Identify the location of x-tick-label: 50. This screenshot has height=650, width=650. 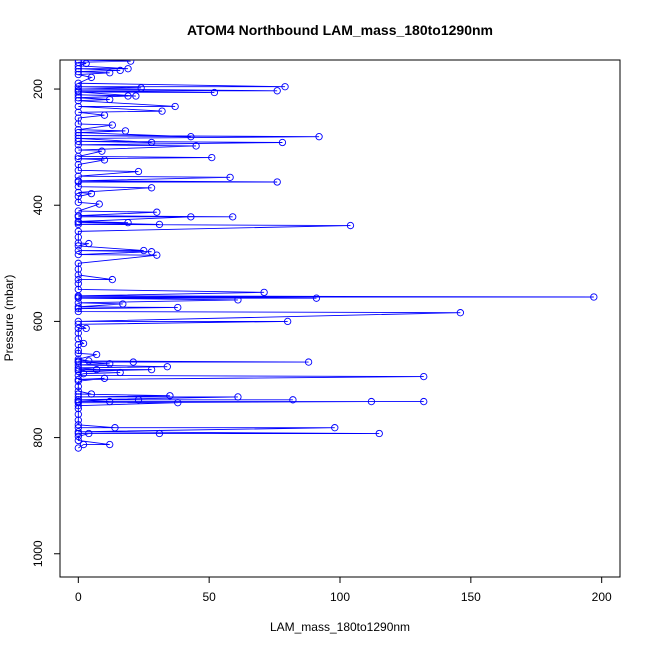
(209, 597).